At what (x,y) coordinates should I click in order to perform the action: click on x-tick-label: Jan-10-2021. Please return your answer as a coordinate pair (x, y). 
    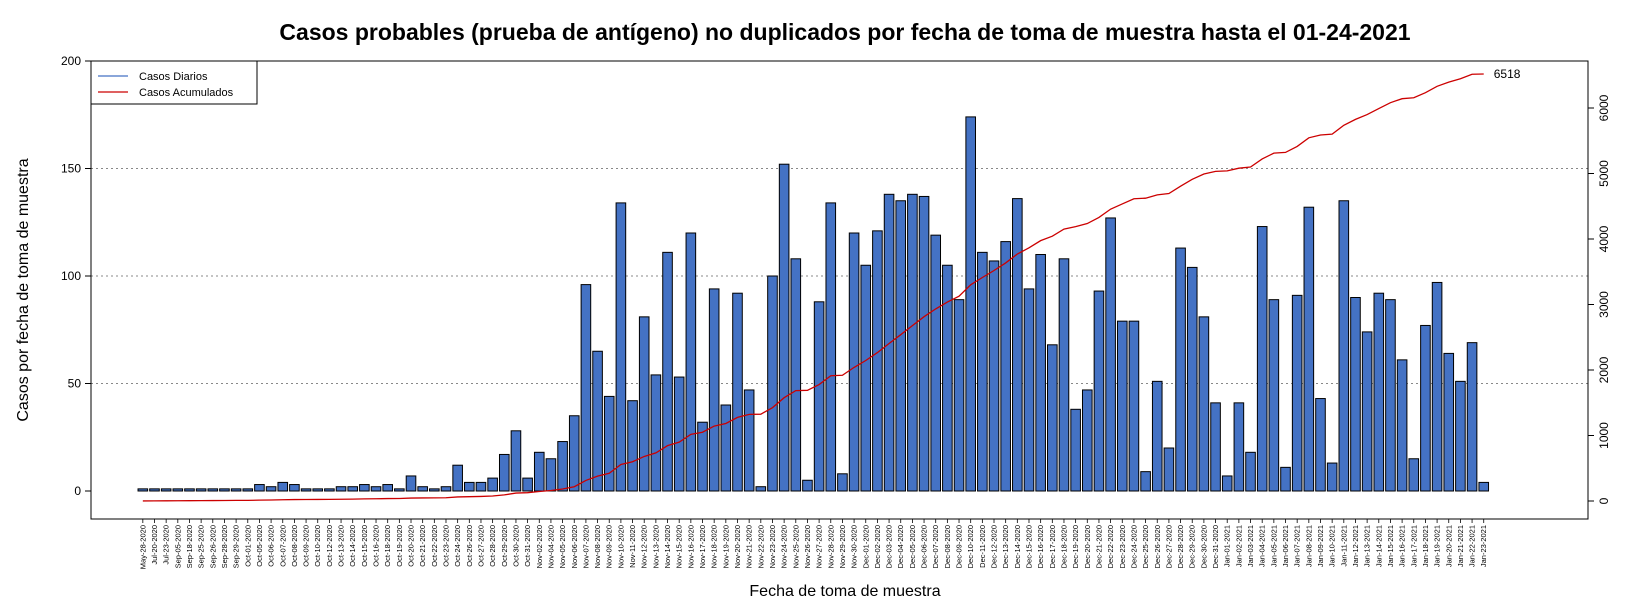
    Looking at the image, I should click on (1332, 546).